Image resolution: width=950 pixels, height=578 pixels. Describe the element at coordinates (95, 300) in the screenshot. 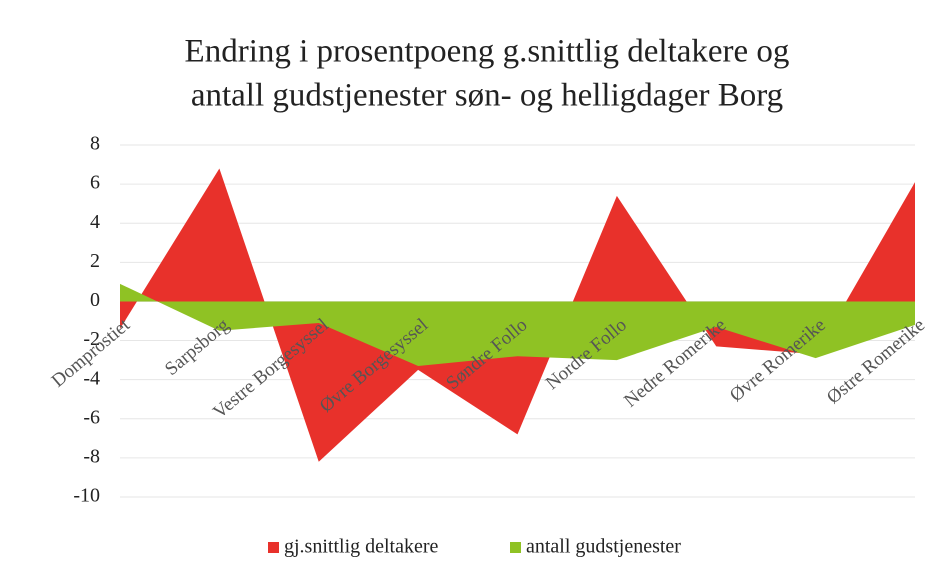

I see `y-tick-label: 0` at that location.